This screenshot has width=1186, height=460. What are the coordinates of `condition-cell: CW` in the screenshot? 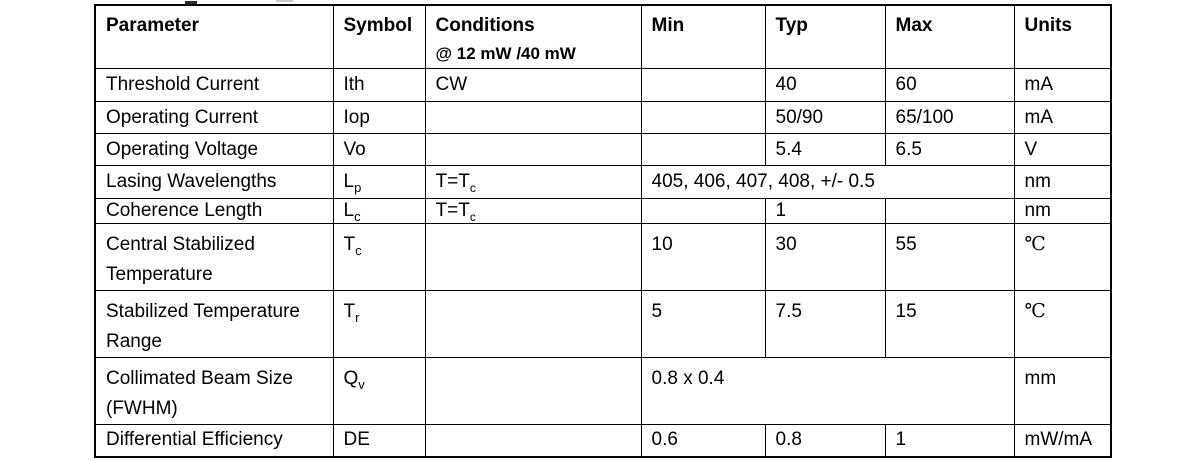 It's located at (533, 85).